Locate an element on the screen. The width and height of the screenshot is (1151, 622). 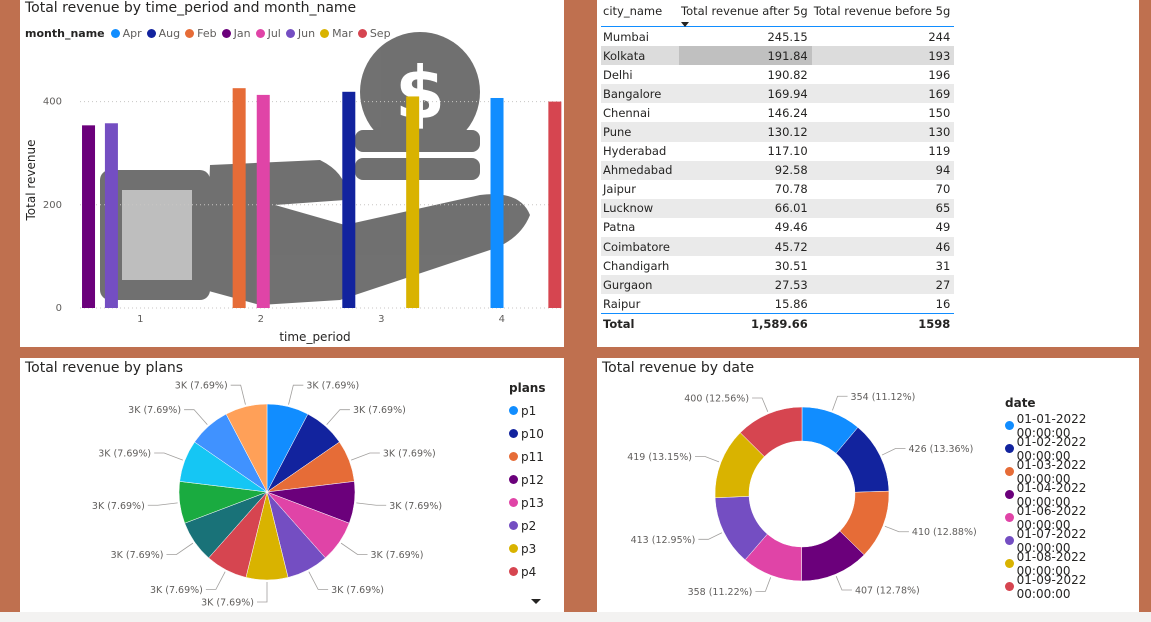
pie_chart-legend-item: p11 is located at coordinates (527, 456).